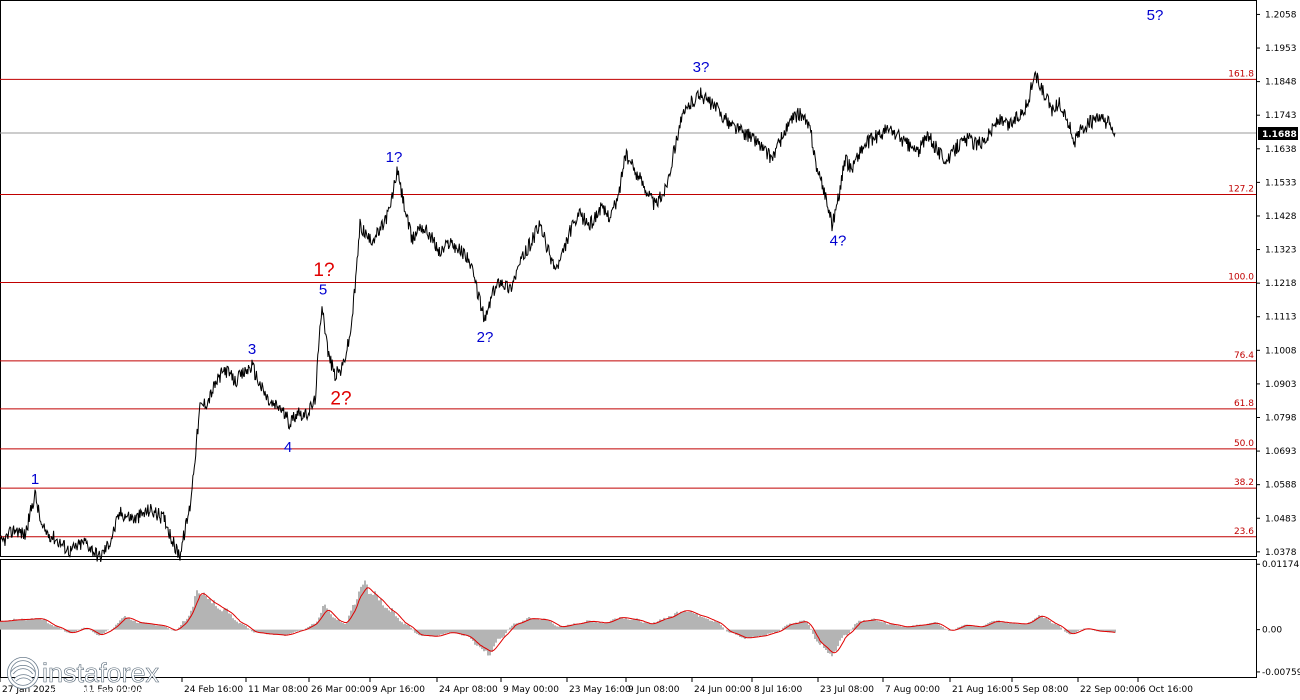  Describe the element at coordinates (1244, 483) in the screenshot. I see `fib-label: 38.2` at that location.